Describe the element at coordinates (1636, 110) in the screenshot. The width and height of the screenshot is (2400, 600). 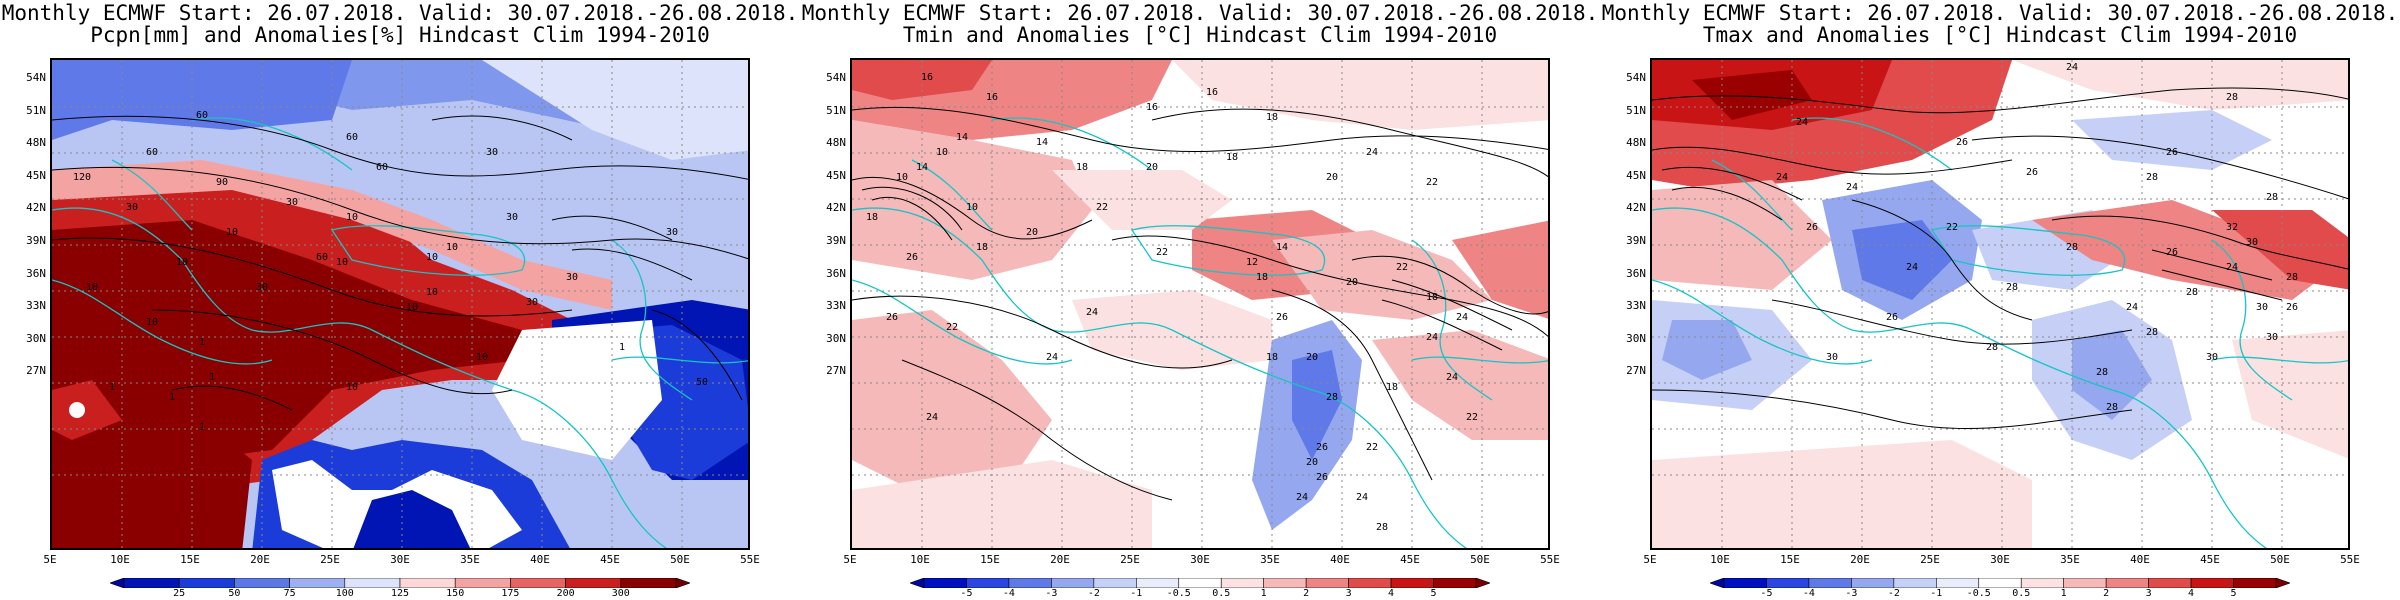
I see `latitude-tick-label: 51N` at that location.